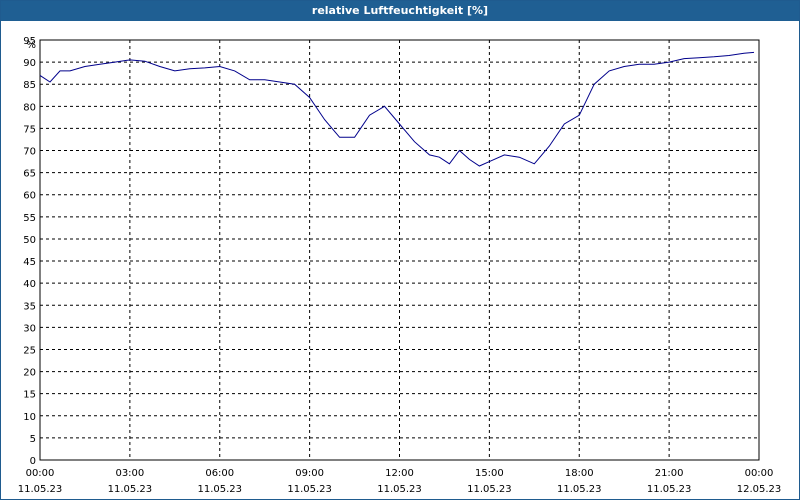  What do you see at coordinates (29, 152) in the screenshot?
I see `y-tick-label: 70` at bounding box center [29, 152].